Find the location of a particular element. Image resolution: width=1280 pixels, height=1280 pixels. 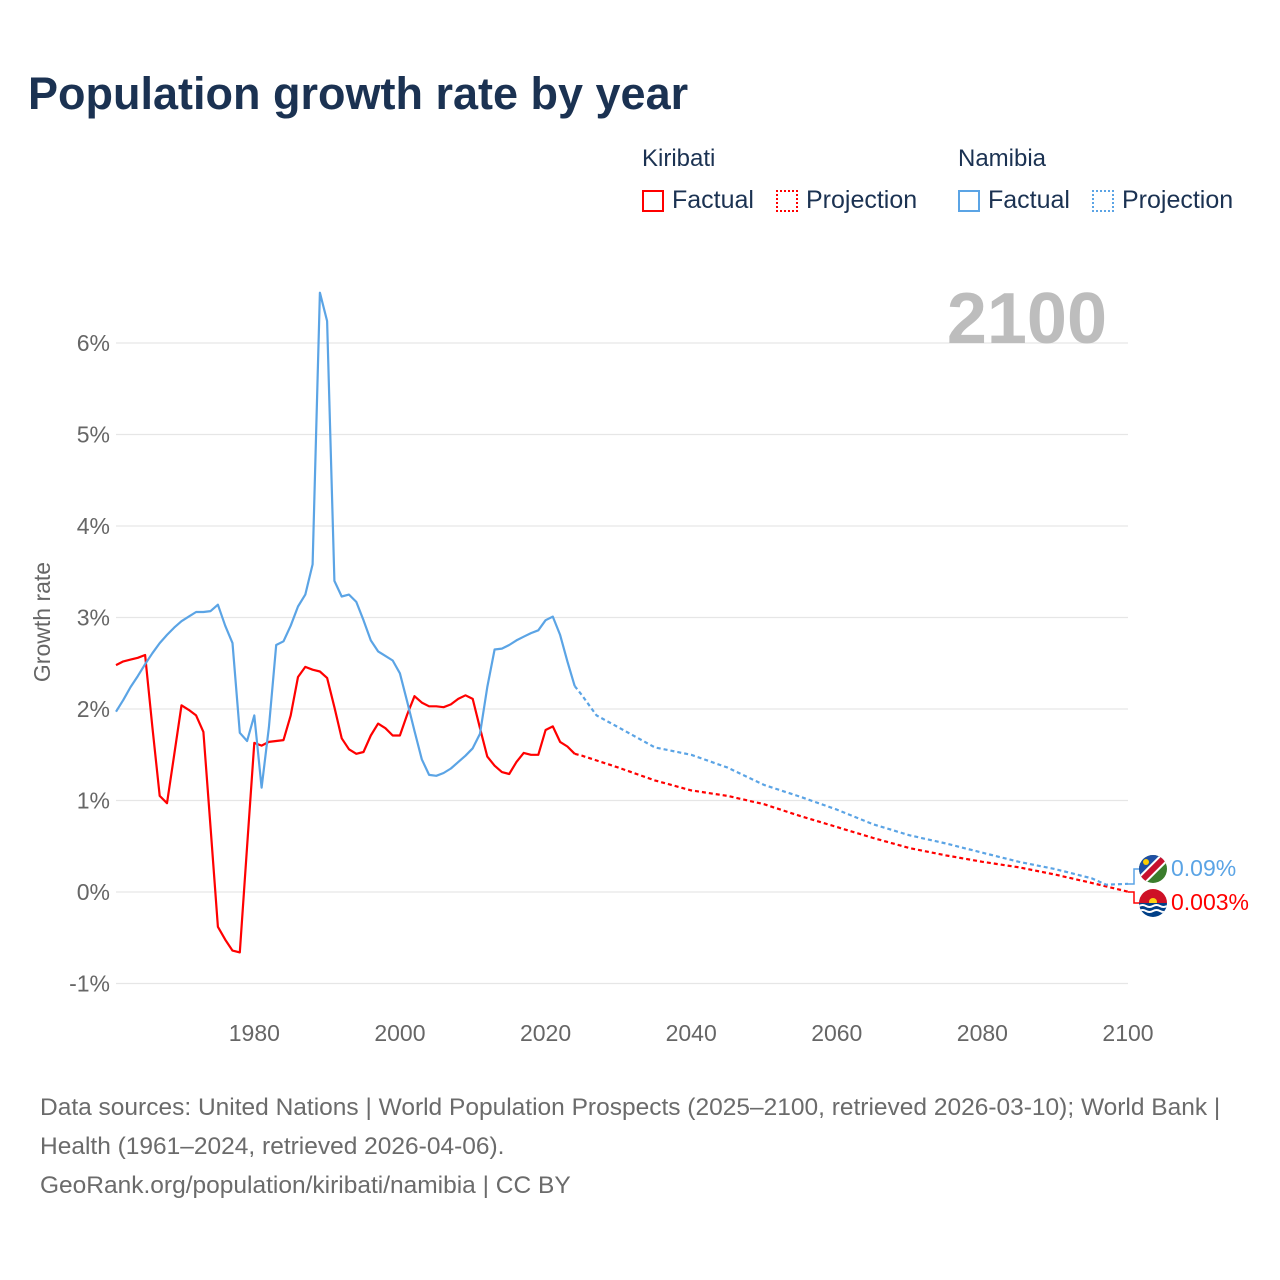

legend-group-kiribati: Kiribati is located at coordinates (679, 158).